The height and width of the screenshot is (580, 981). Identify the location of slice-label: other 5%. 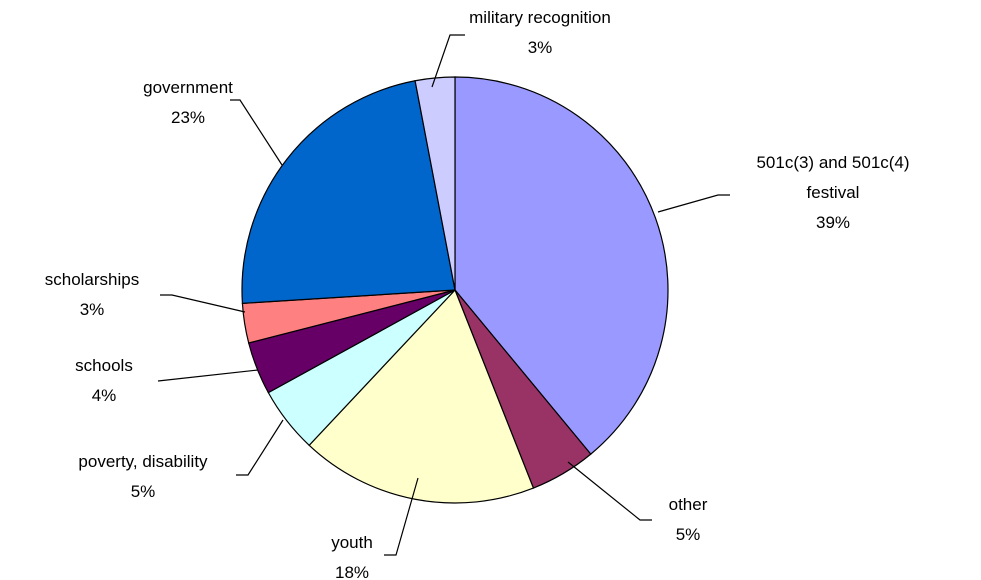
(688, 520).